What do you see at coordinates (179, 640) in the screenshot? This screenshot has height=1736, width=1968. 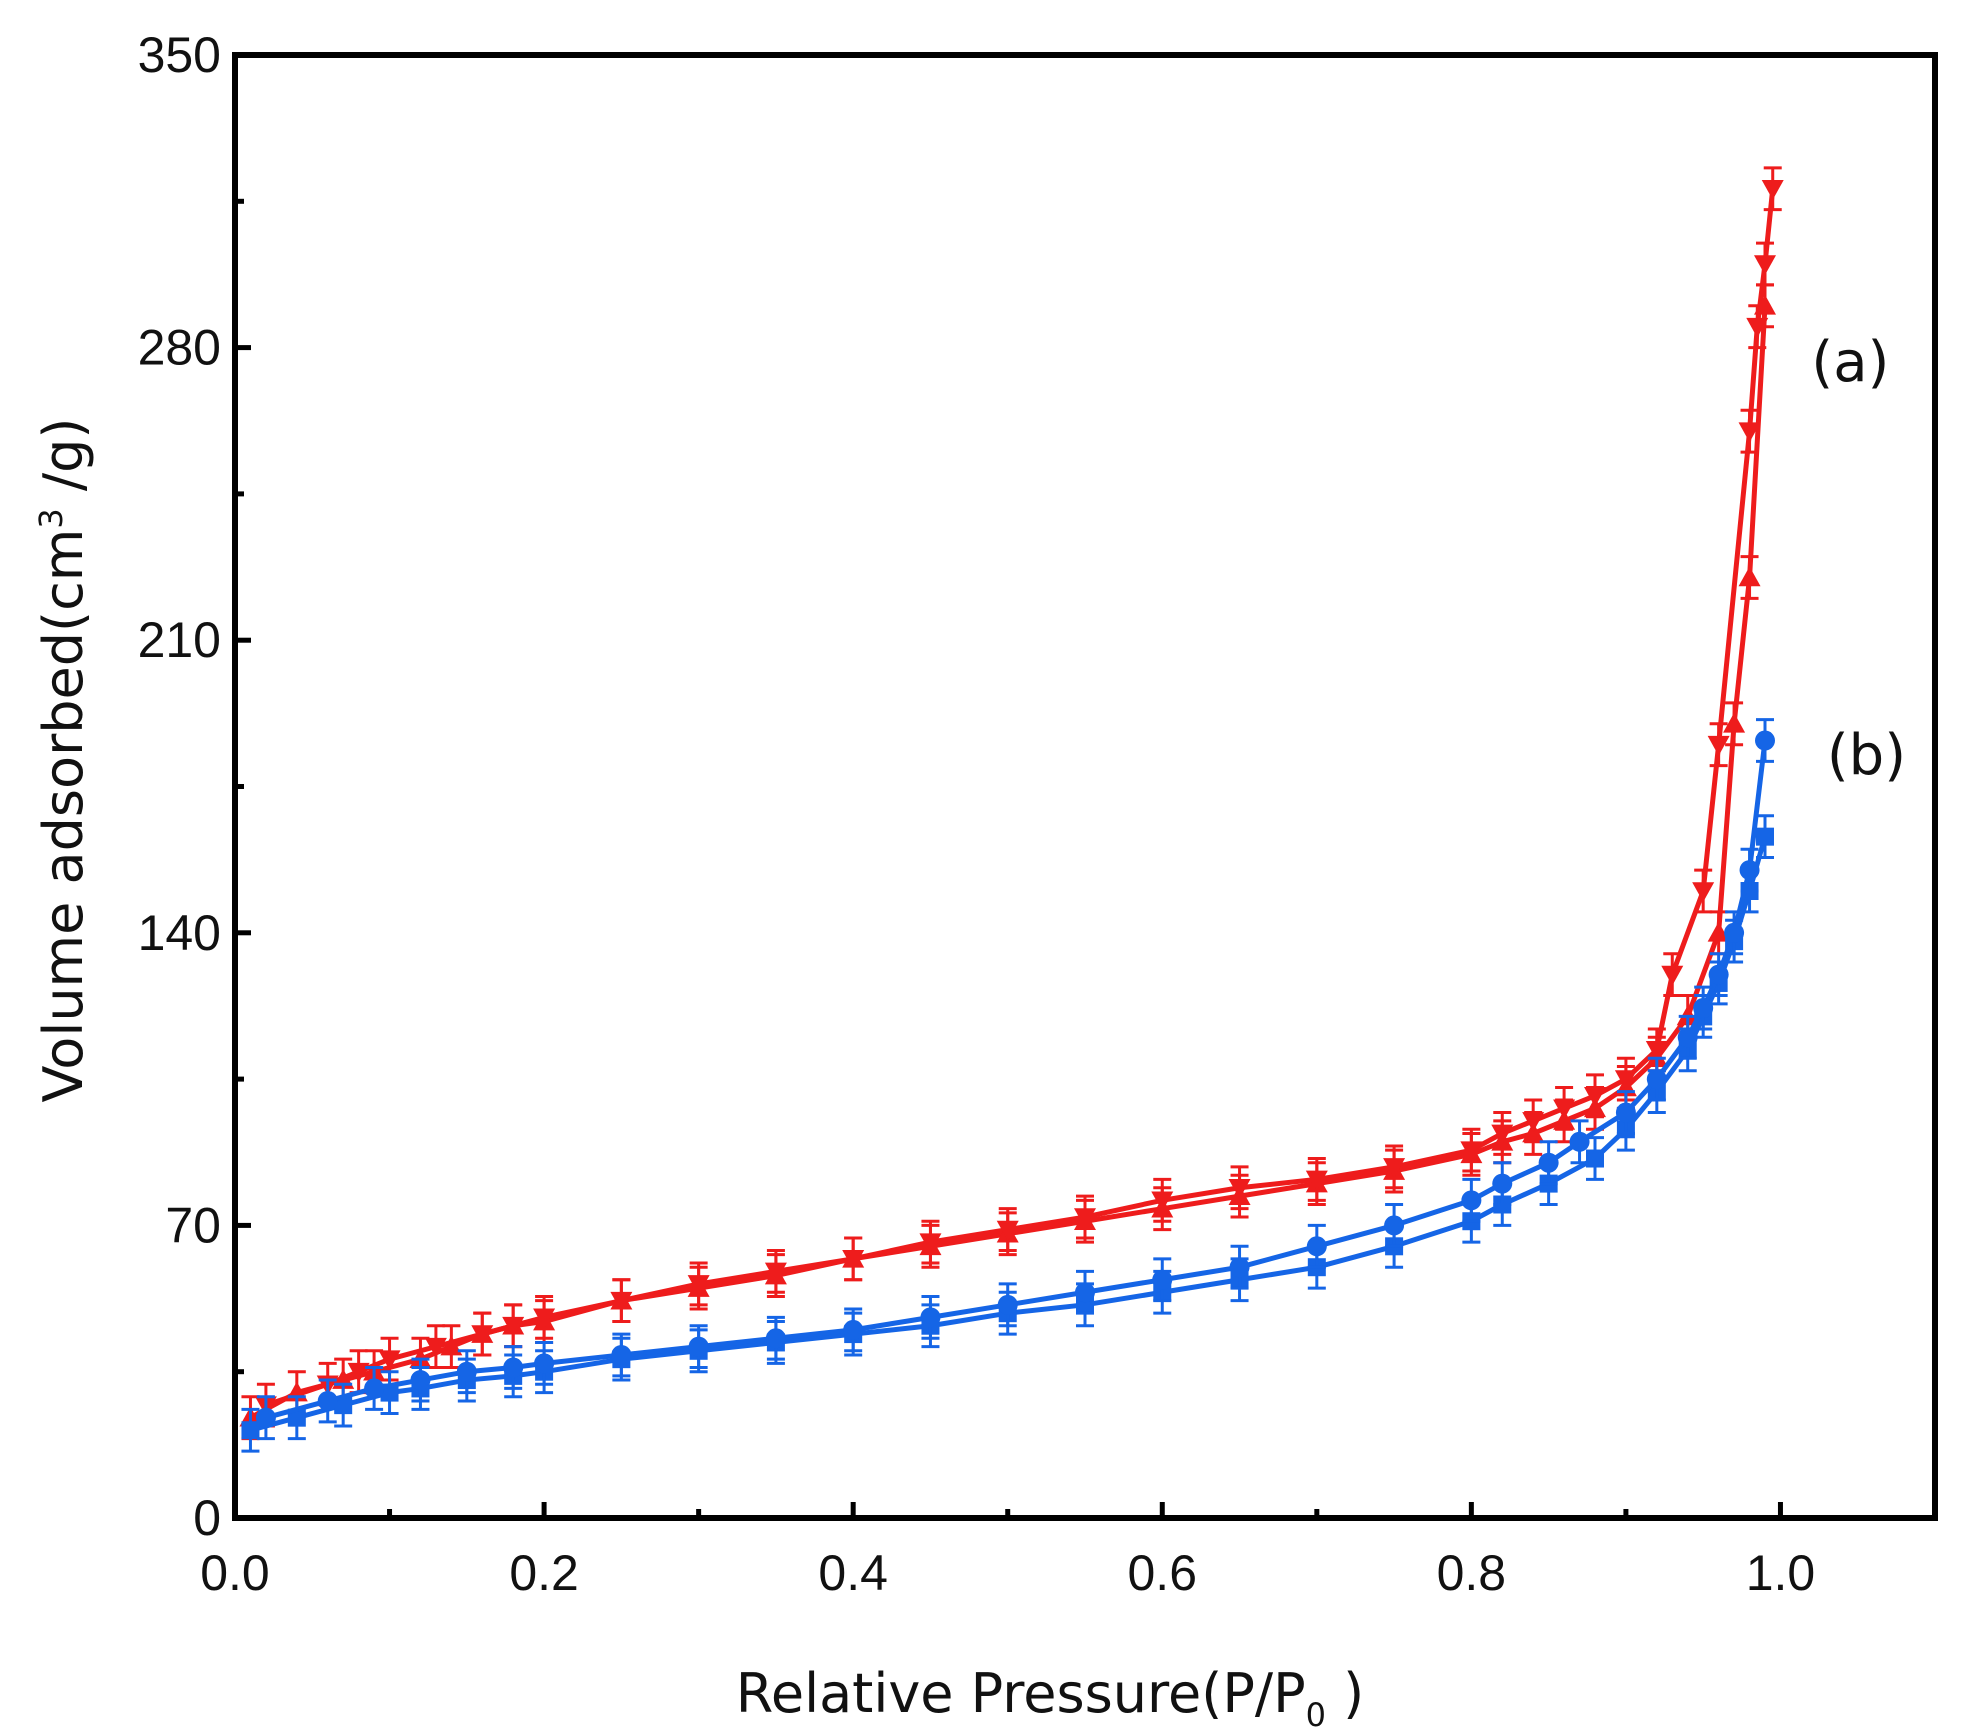 I see `y-tick-label: 210` at bounding box center [179, 640].